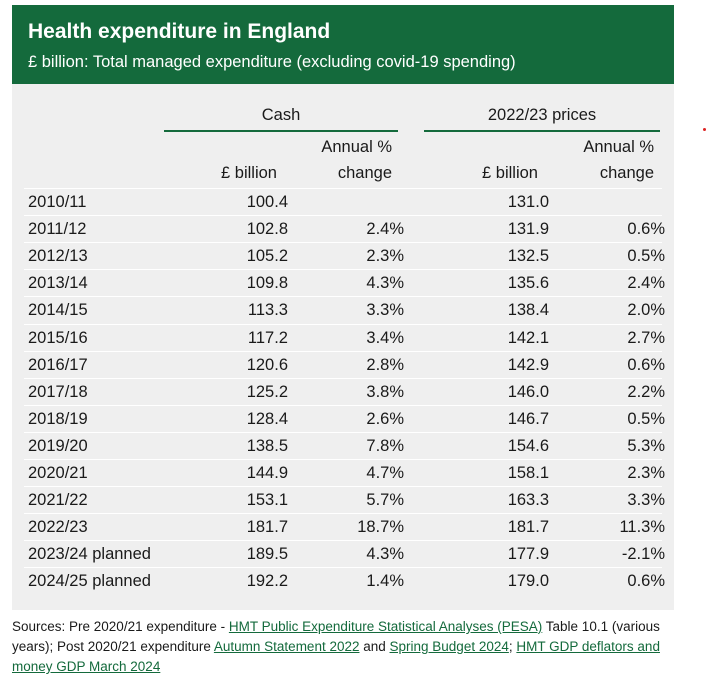 This screenshot has height=692, width=708. I want to click on cell-cash-billion: 117.2, so click(267, 337).